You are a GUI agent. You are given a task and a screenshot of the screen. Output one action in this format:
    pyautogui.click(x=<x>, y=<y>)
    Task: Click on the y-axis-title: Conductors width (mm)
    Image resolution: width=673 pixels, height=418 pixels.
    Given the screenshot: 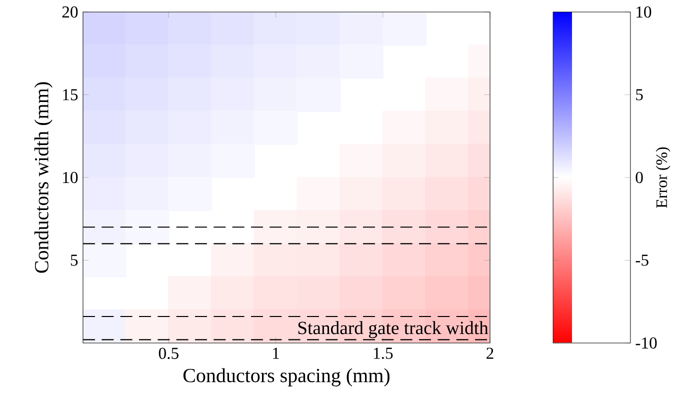 What is the action you would take?
    pyautogui.click(x=43, y=177)
    